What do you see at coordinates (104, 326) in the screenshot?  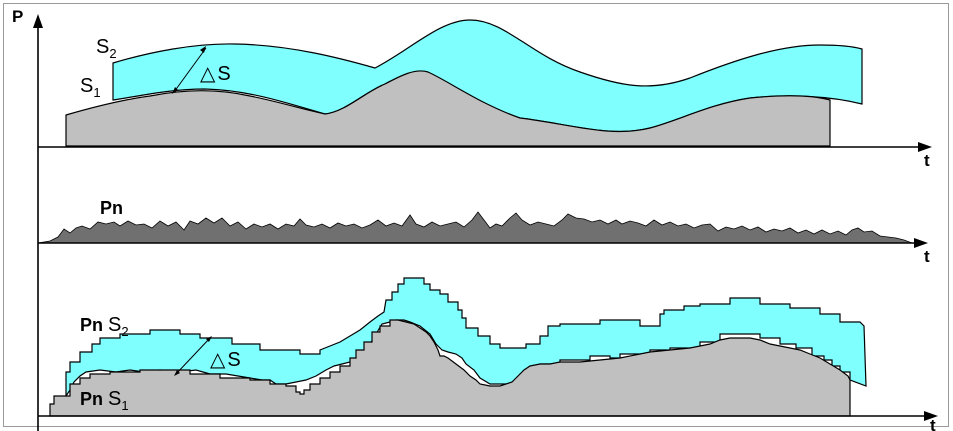 I see `bottom-pn-s2-label: Pn S2` at bounding box center [104, 326].